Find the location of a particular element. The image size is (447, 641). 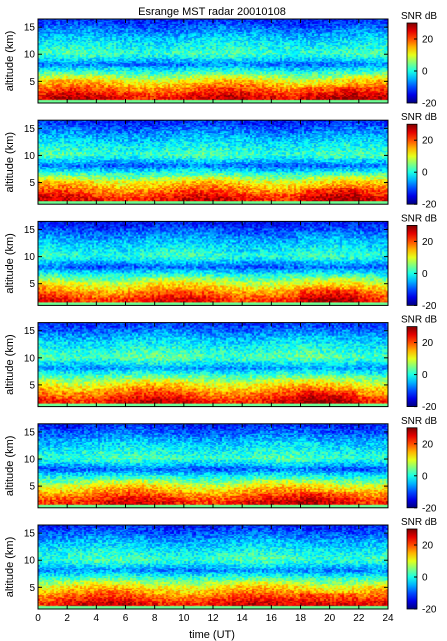

radar-panel-1: 5 10 15 altitude (km) SNR dB -20 0 20 is located at coordinates (220, 60).